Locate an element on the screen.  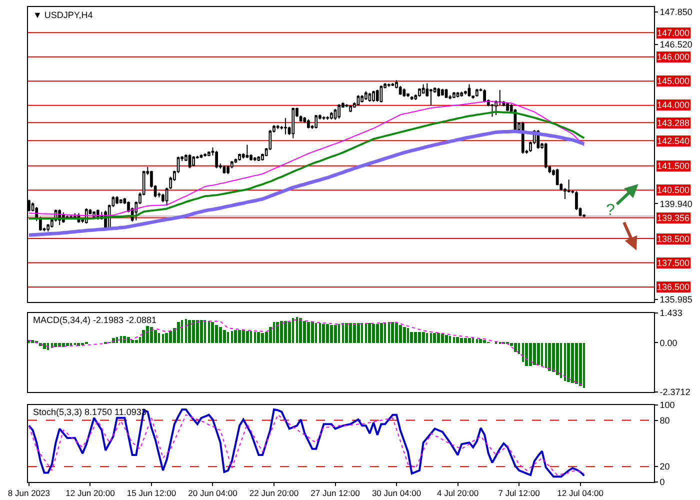
y-tick-label: 80 is located at coordinates (665, 420).